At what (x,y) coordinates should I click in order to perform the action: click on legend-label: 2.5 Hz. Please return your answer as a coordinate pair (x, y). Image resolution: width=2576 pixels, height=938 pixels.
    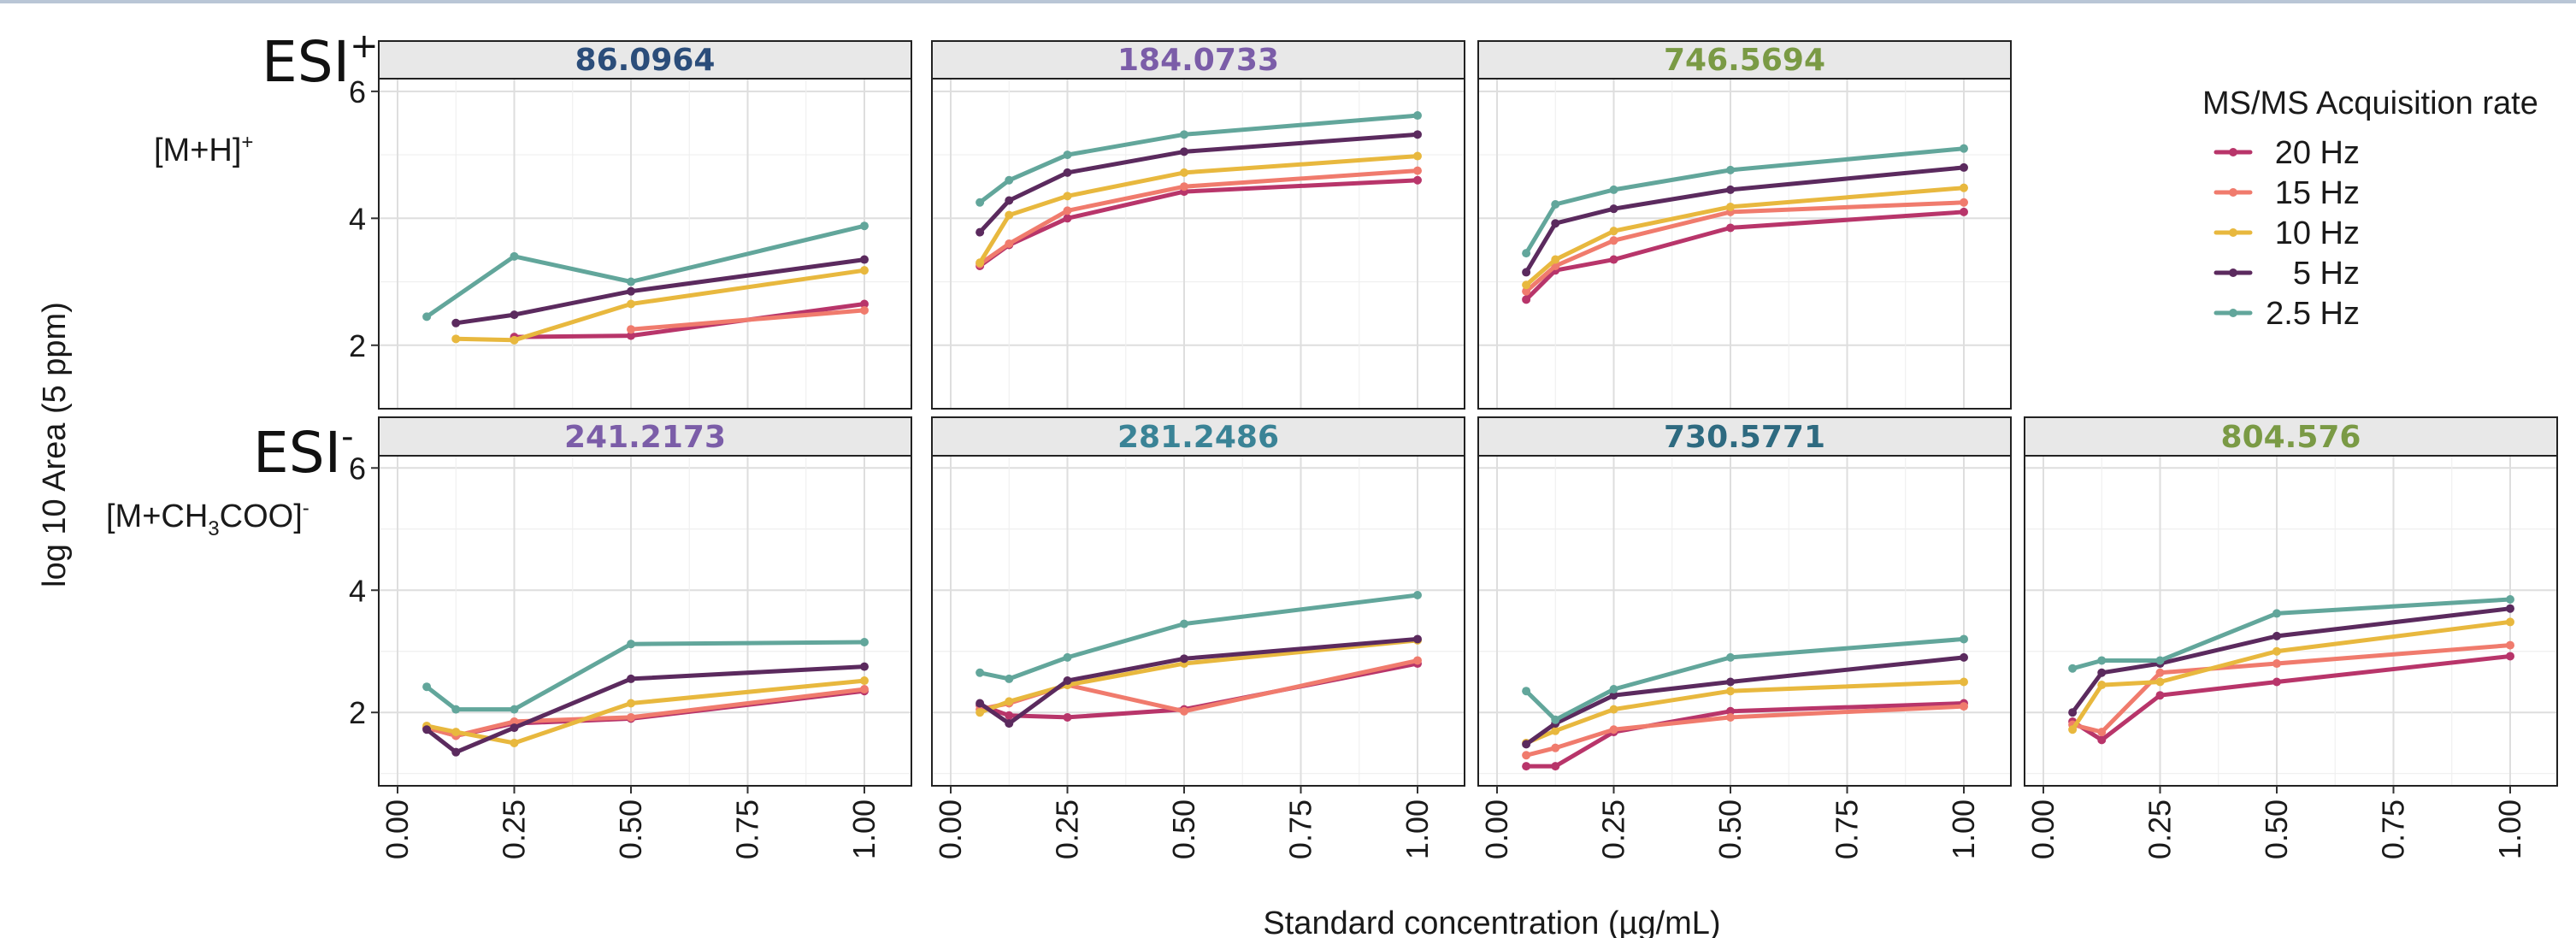
    Looking at the image, I should click on (2313, 314).